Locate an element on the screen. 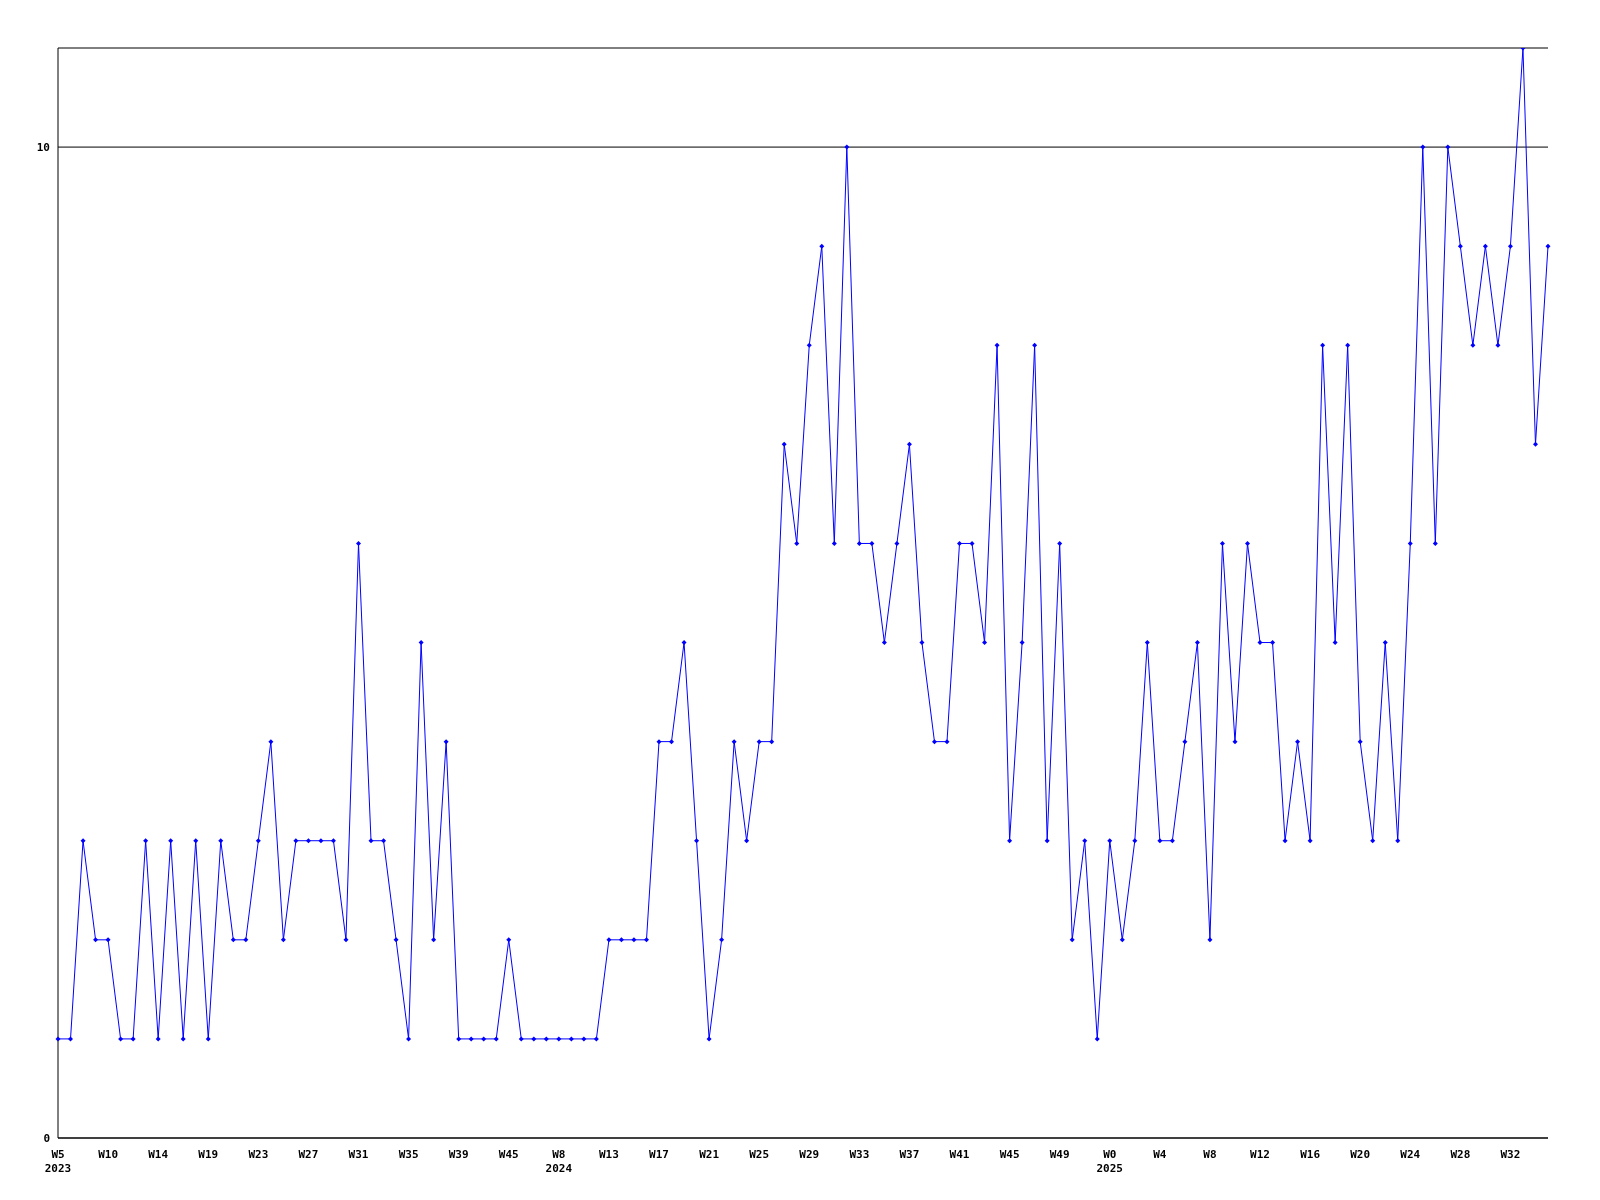 The image size is (1600, 1200). x-tick-label: W24 is located at coordinates (1410, 1154).